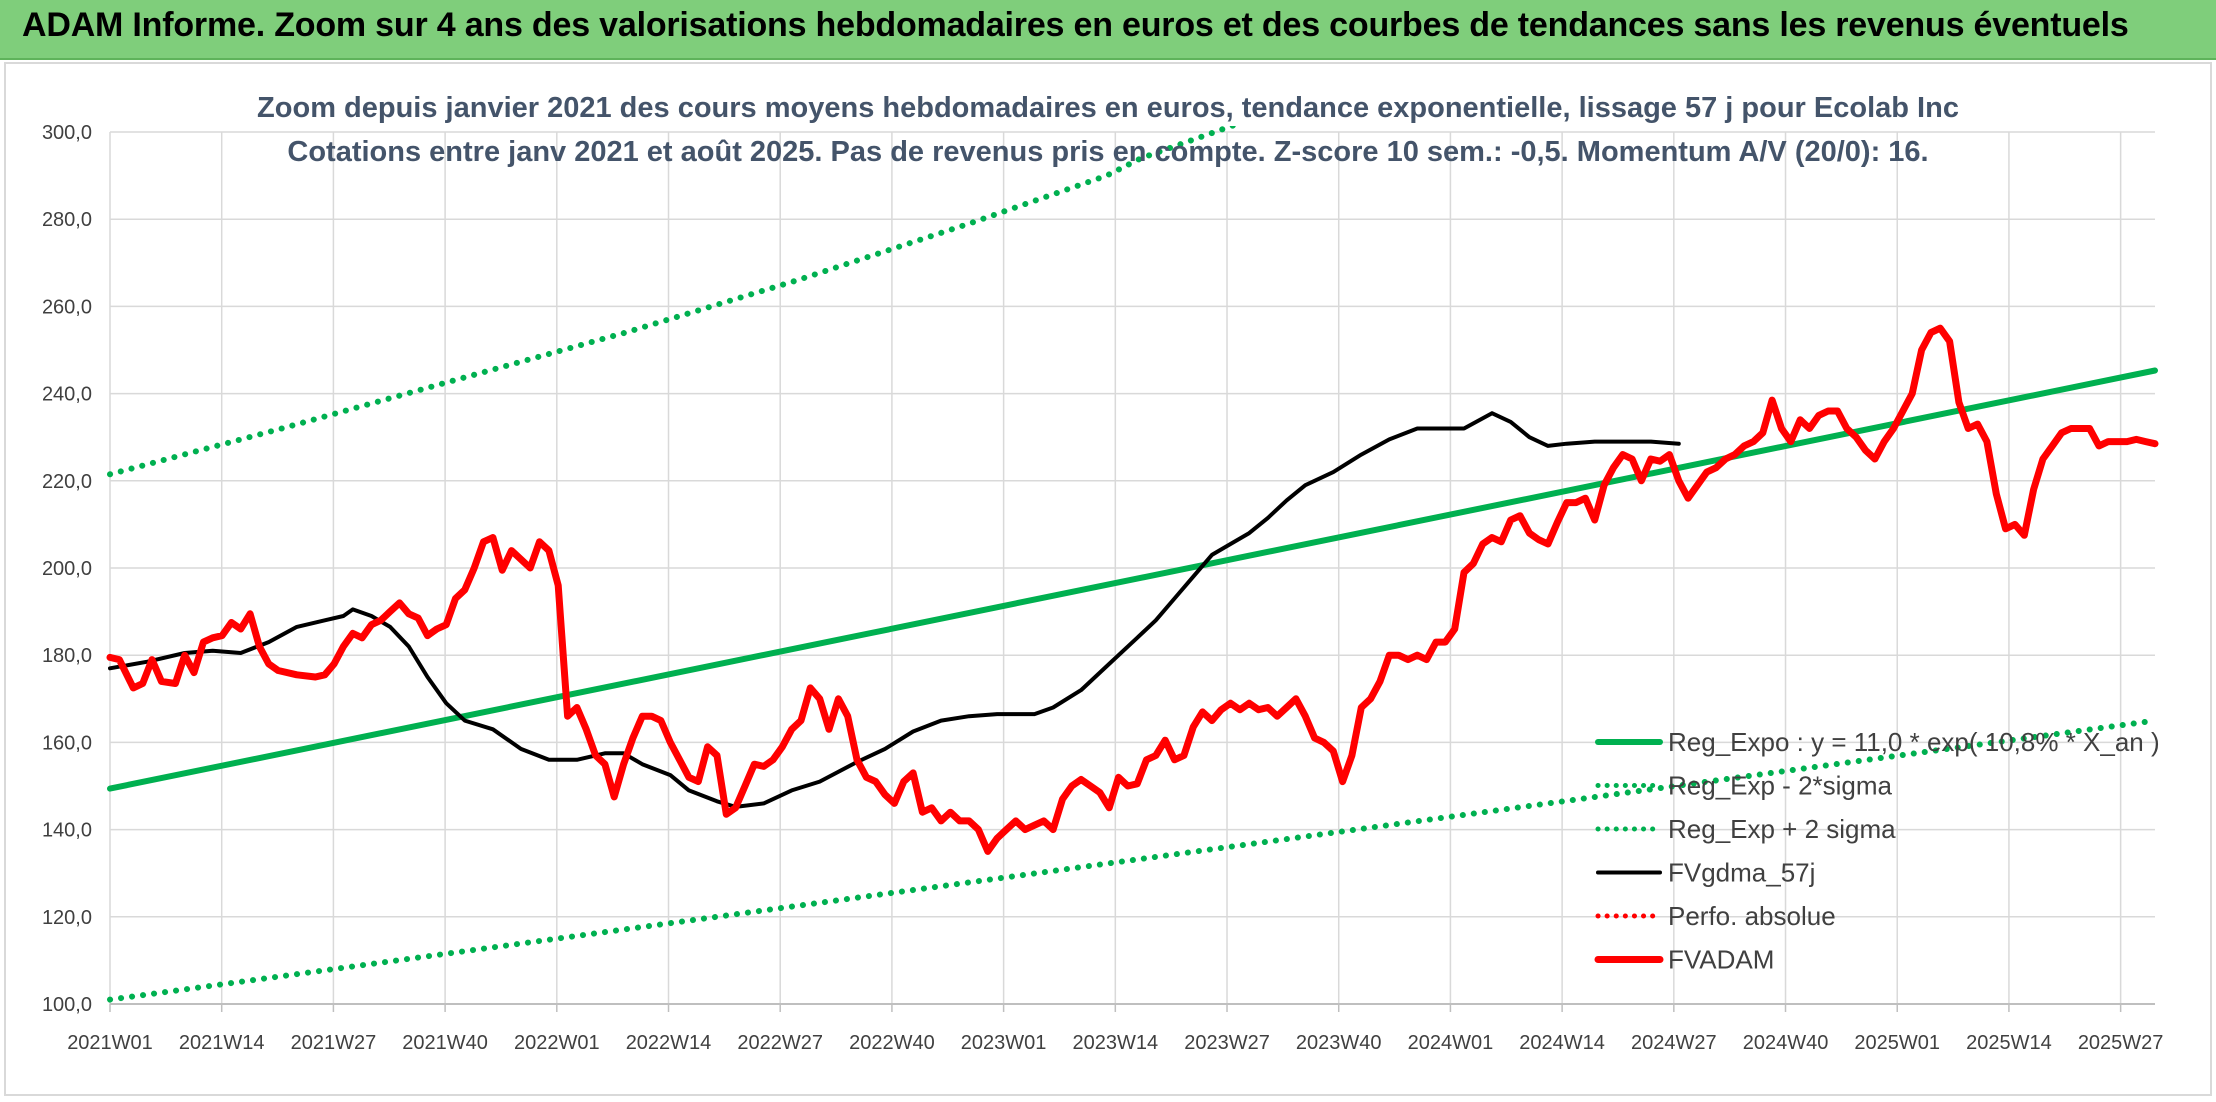  I want to click on x-tick-label: 2023W40, so click(1339, 1043).